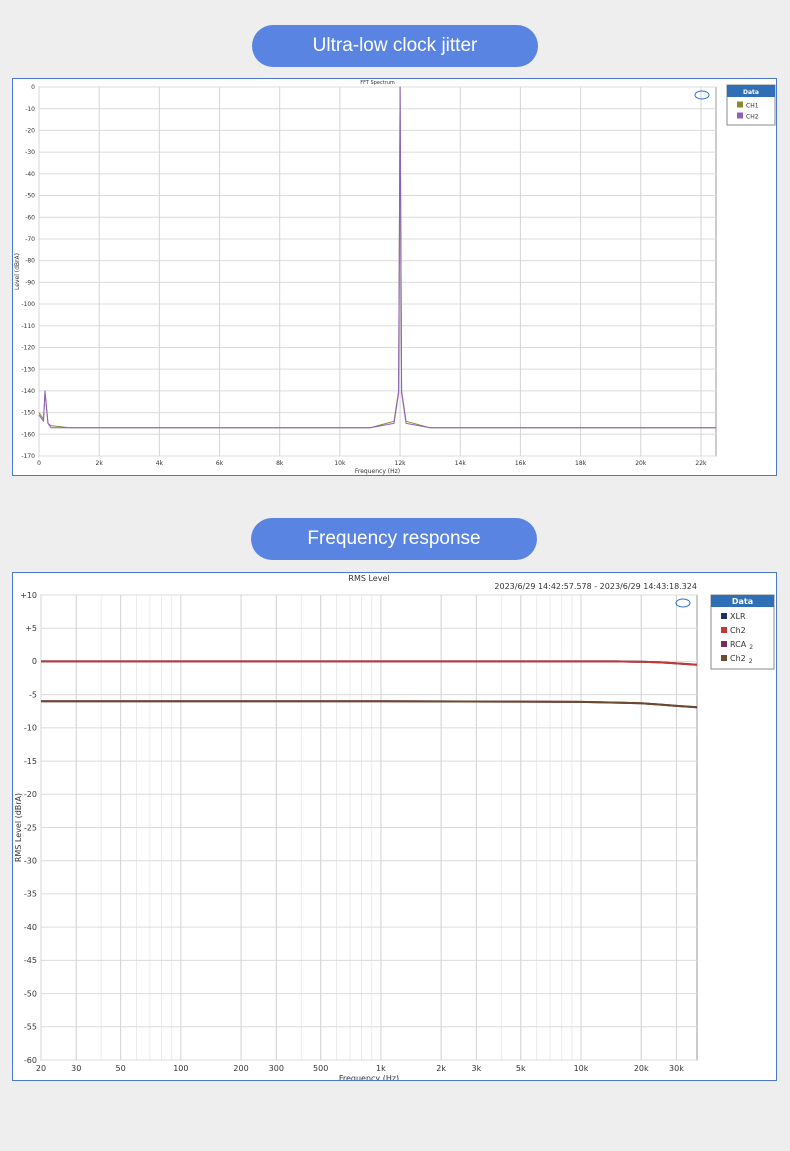 Image resolution: width=790 pixels, height=1151 pixels. Describe the element at coordinates (752, 117) in the screenshot. I see `legend-entry-ch2: CH2` at that location.